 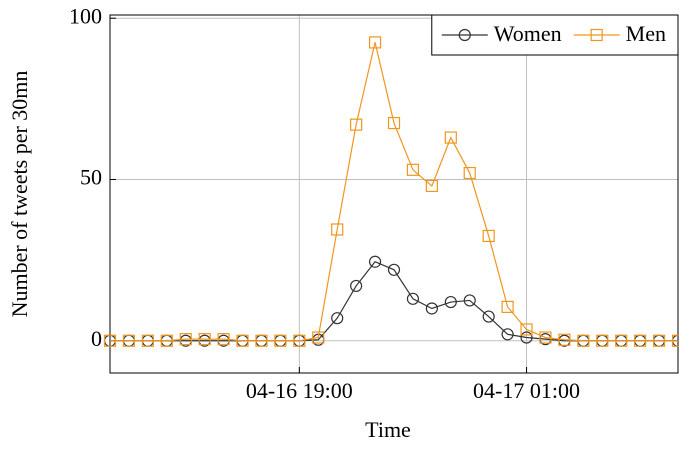 I want to click on legend-label: Men, so click(x=646, y=33).